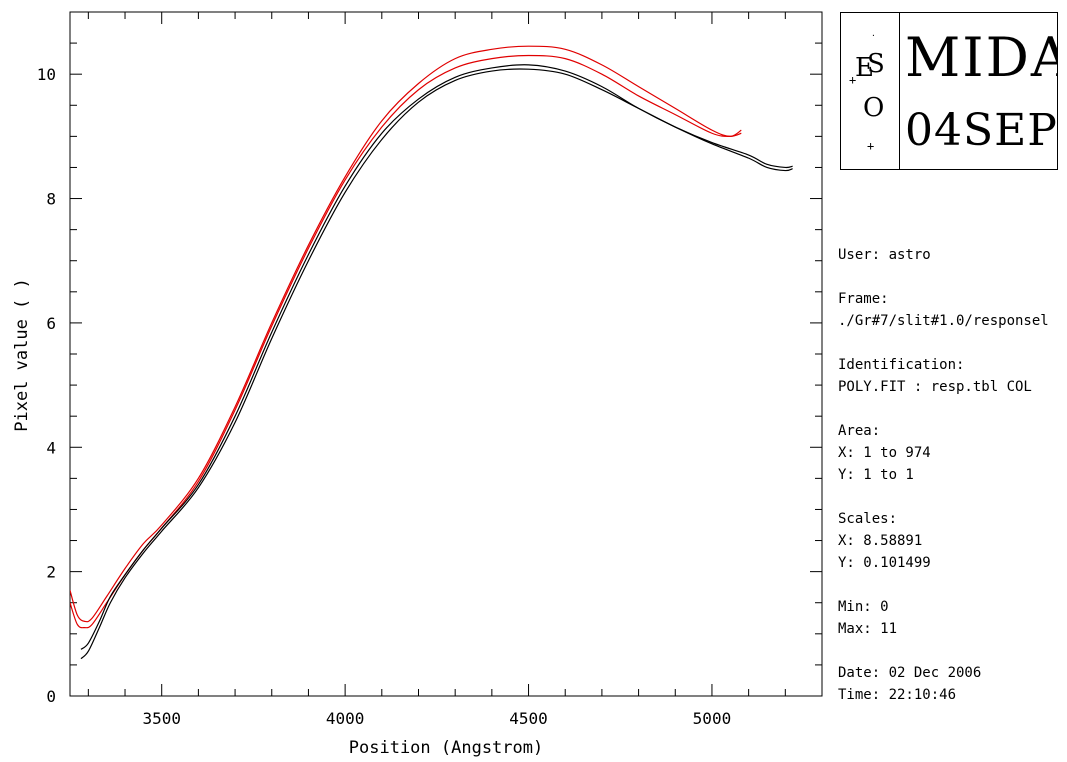 Image resolution: width=1067 pixels, height=762 pixels. Describe the element at coordinates (345, 718) in the screenshot. I see `x-tick-label: 4000` at that location.